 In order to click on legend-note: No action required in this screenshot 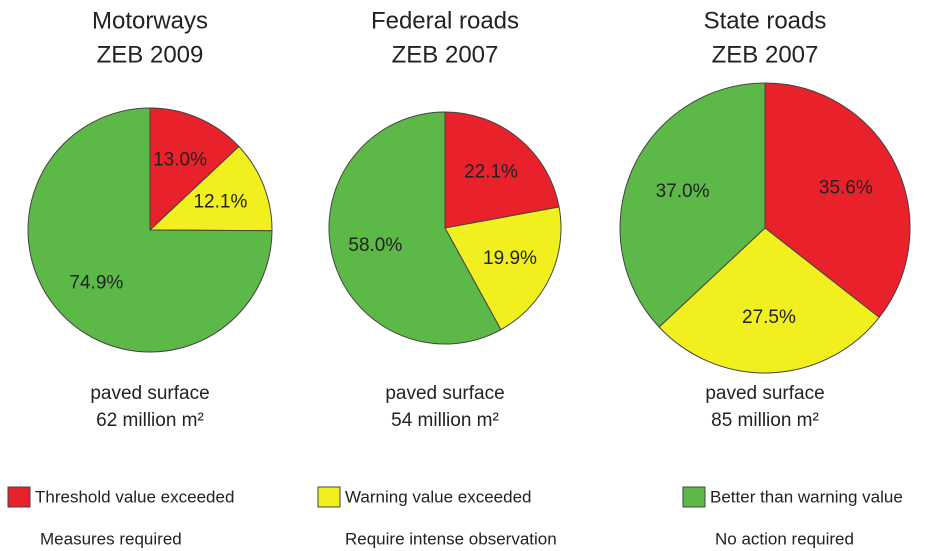, I will do `click(784, 538)`.